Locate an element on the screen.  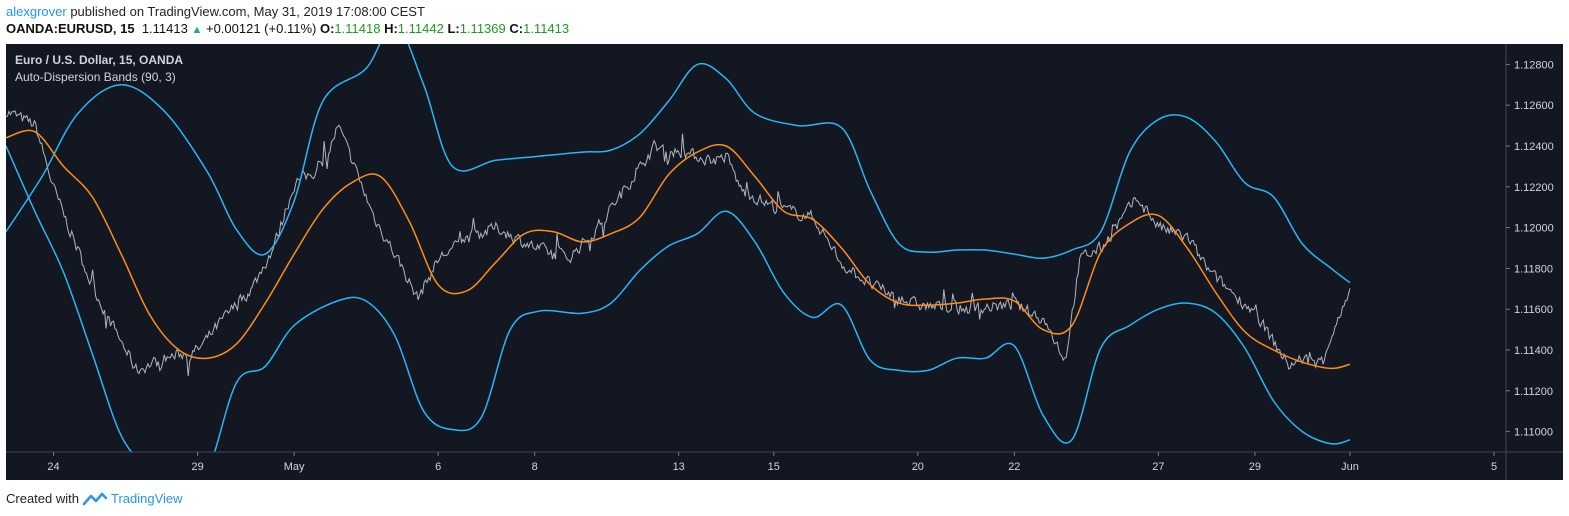
x-tick-label: Jun is located at coordinates (1350, 467).